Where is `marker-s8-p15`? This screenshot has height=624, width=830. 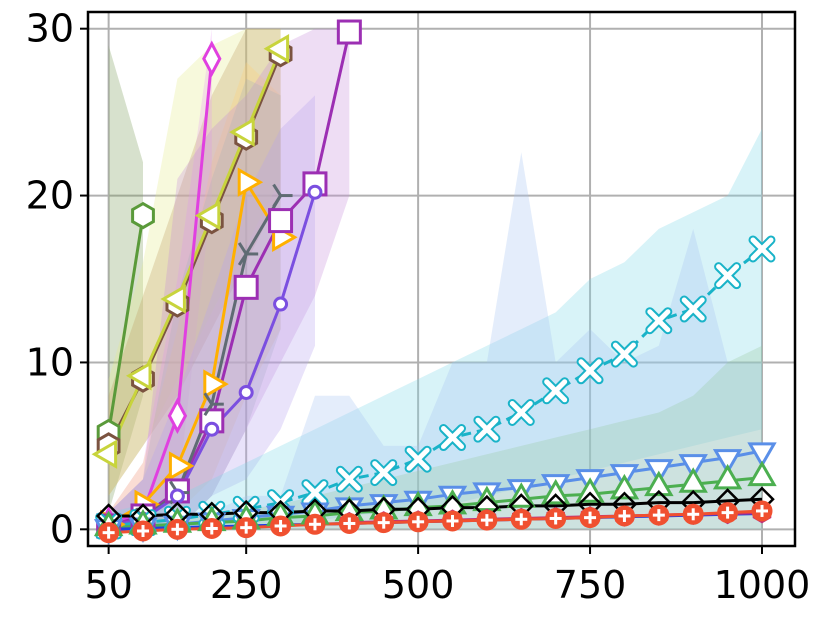
marker-s8-p15 is located at coordinates (624, 354).